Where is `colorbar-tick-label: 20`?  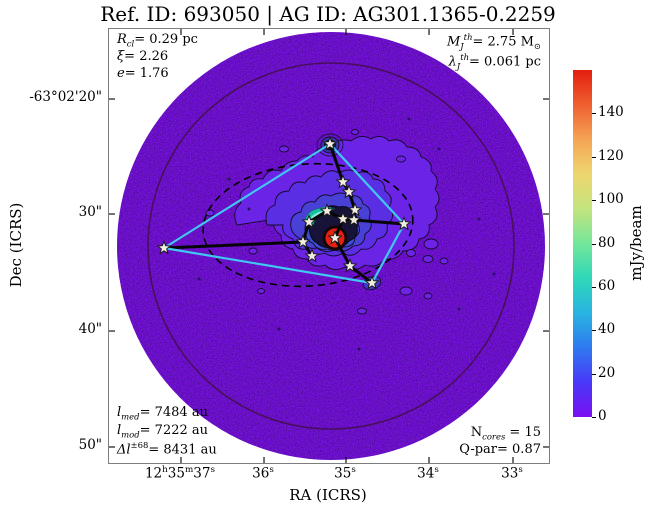 colorbar-tick-label: 20 is located at coordinates (607, 372).